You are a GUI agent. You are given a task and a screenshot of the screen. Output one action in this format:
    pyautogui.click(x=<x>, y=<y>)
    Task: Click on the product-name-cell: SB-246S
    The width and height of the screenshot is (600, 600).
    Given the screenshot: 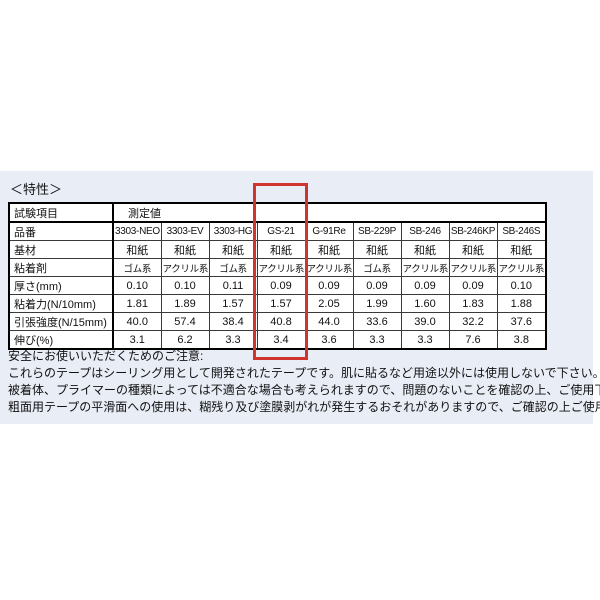 What is the action you would take?
    pyautogui.click(x=521, y=231)
    